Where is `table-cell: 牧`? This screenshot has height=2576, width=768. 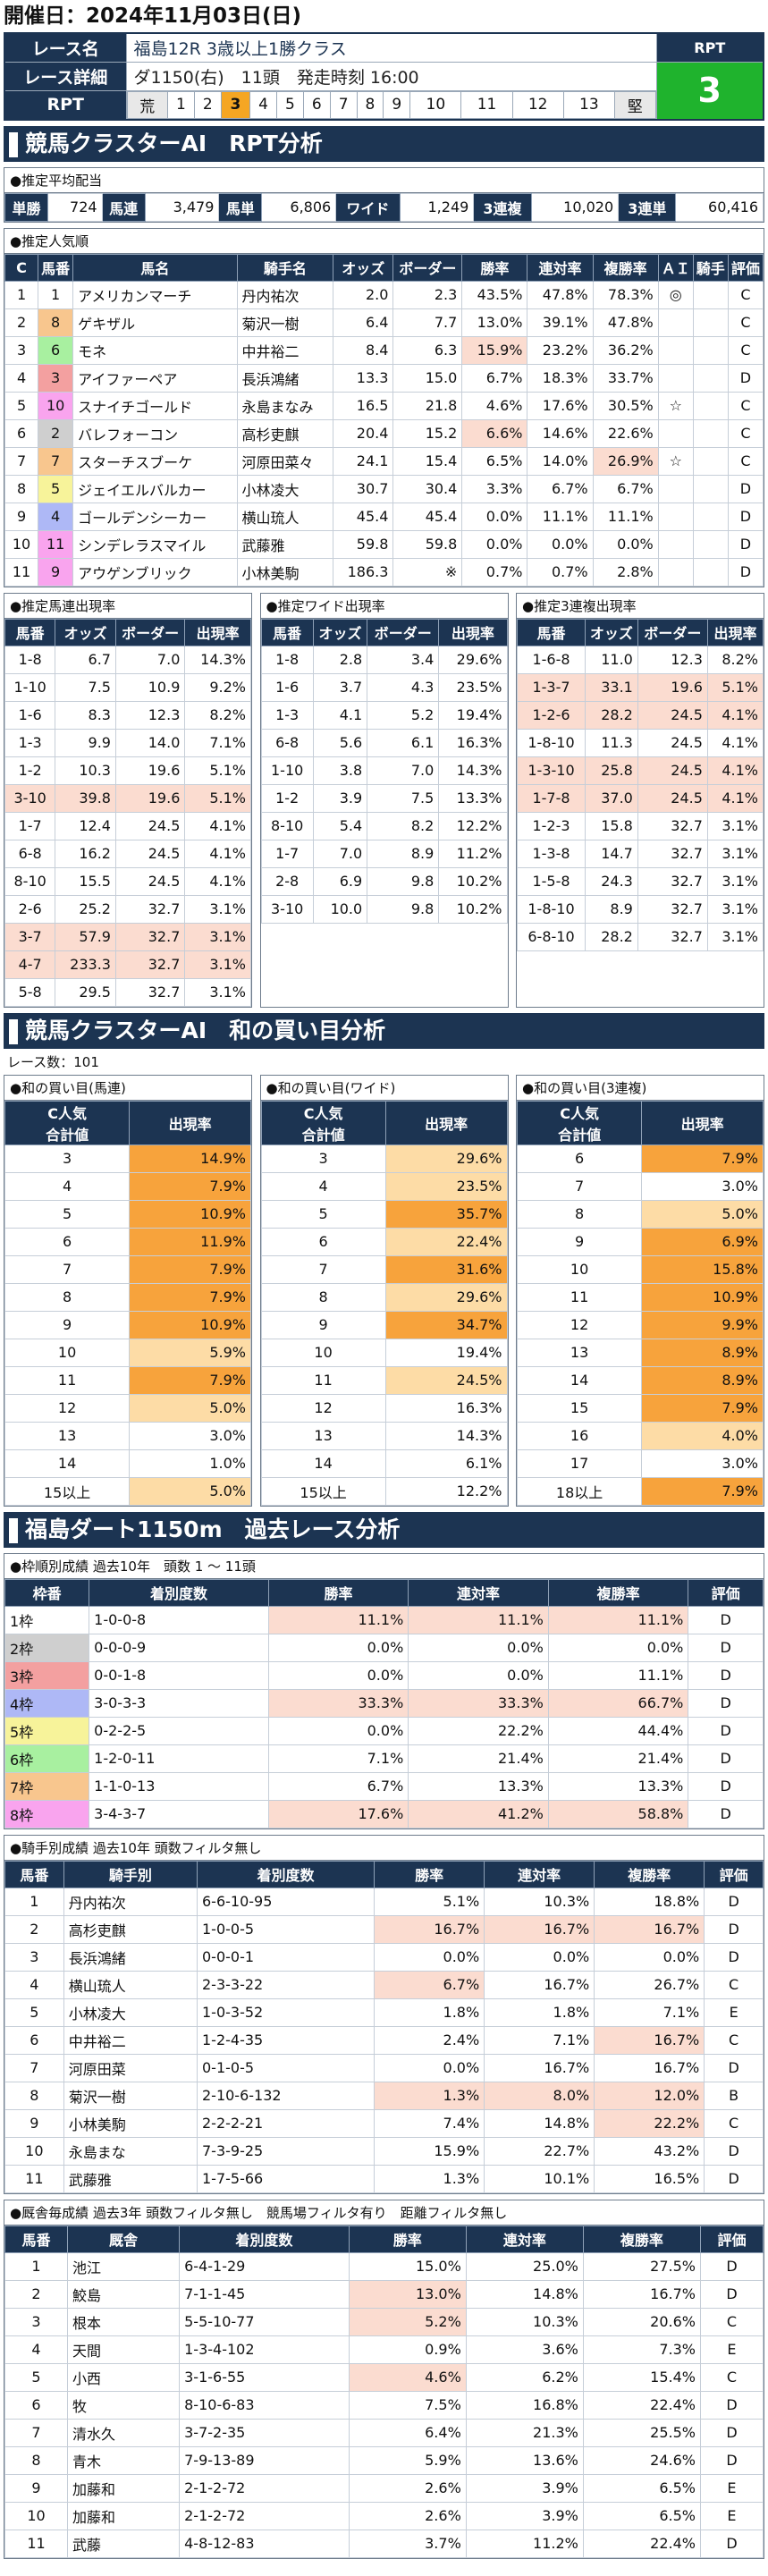
table-cell: 牧 is located at coordinates (123, 2405).